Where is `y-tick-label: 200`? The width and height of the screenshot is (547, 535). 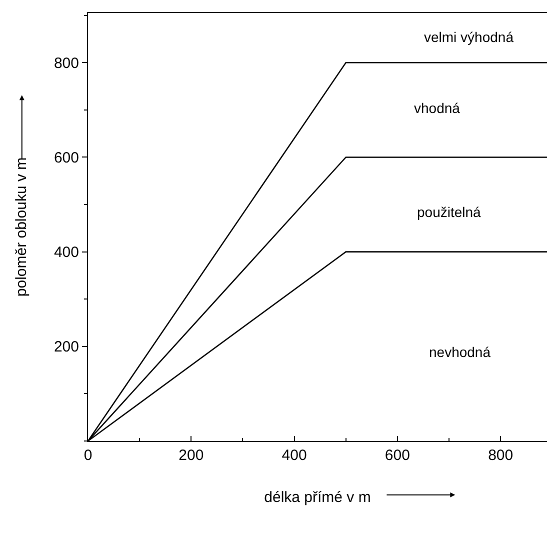
y-tick-label: 200 is located at coordinates (66, 347).